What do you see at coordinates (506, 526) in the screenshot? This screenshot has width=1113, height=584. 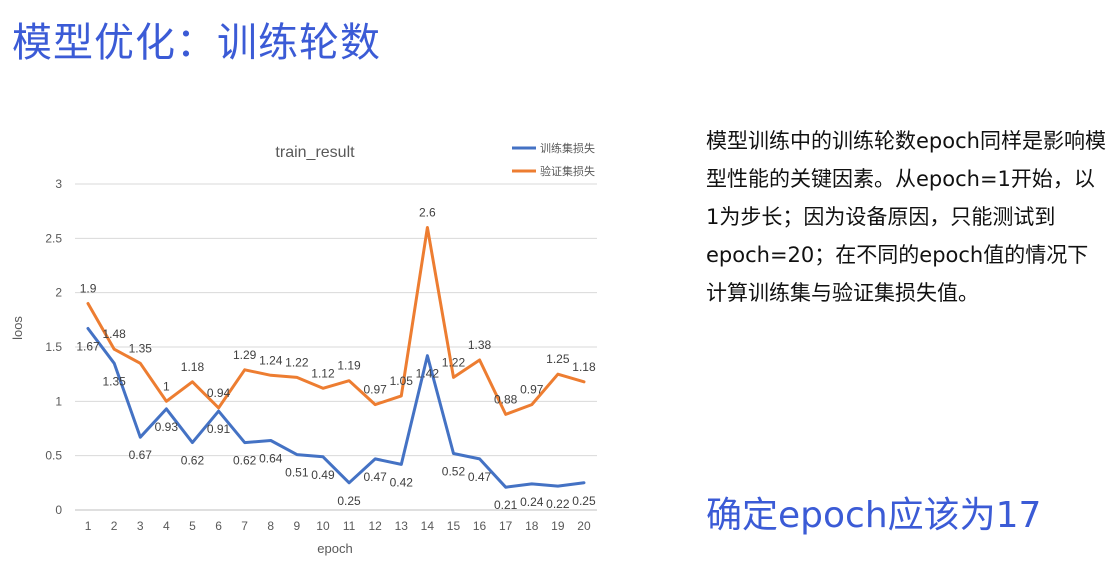 I see `x-tick-label: 17` at bounding box center [506, 526].